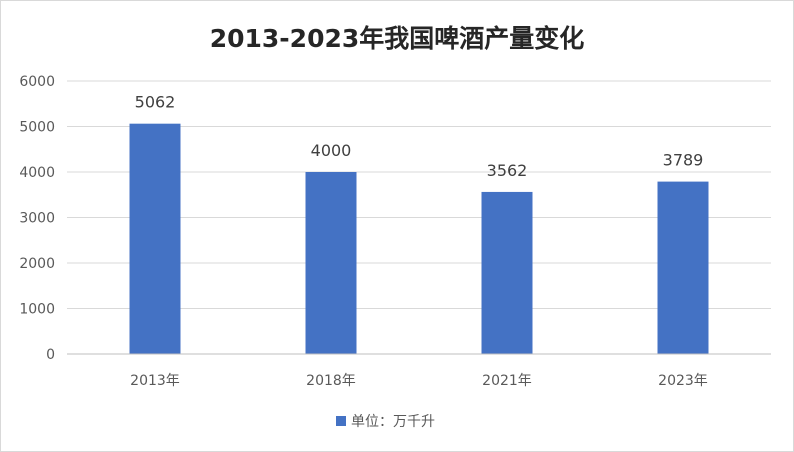 The width and height of the screenshot is (794, 452). What do you see at coordinates (419, 371) in the screenshot?
I see `x-axis: 2013年 2018年 2021年 2023年` at bounding box center [419, 371].